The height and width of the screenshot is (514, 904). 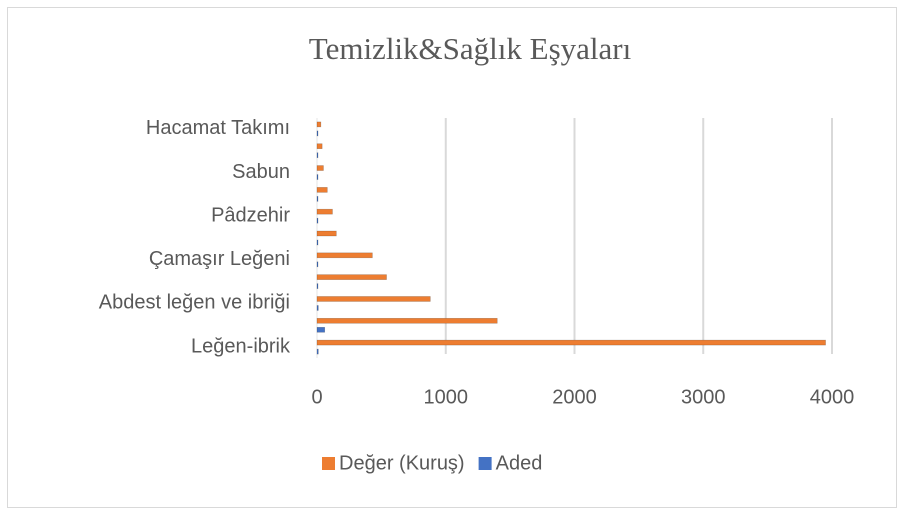 What do you see at coordinates (241, 346) in the screenshot?
I see `y-tick-label: Leğen-ibrik` at bounding box center [241, 346].